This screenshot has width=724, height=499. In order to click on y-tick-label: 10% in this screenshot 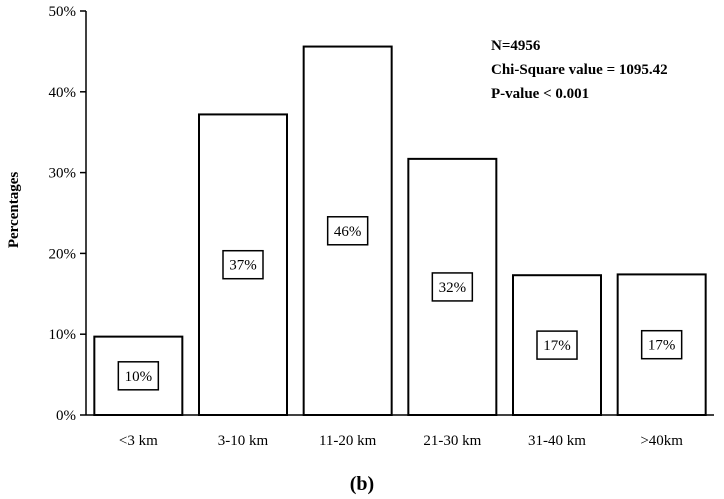, I will do `click(63, 335)`.